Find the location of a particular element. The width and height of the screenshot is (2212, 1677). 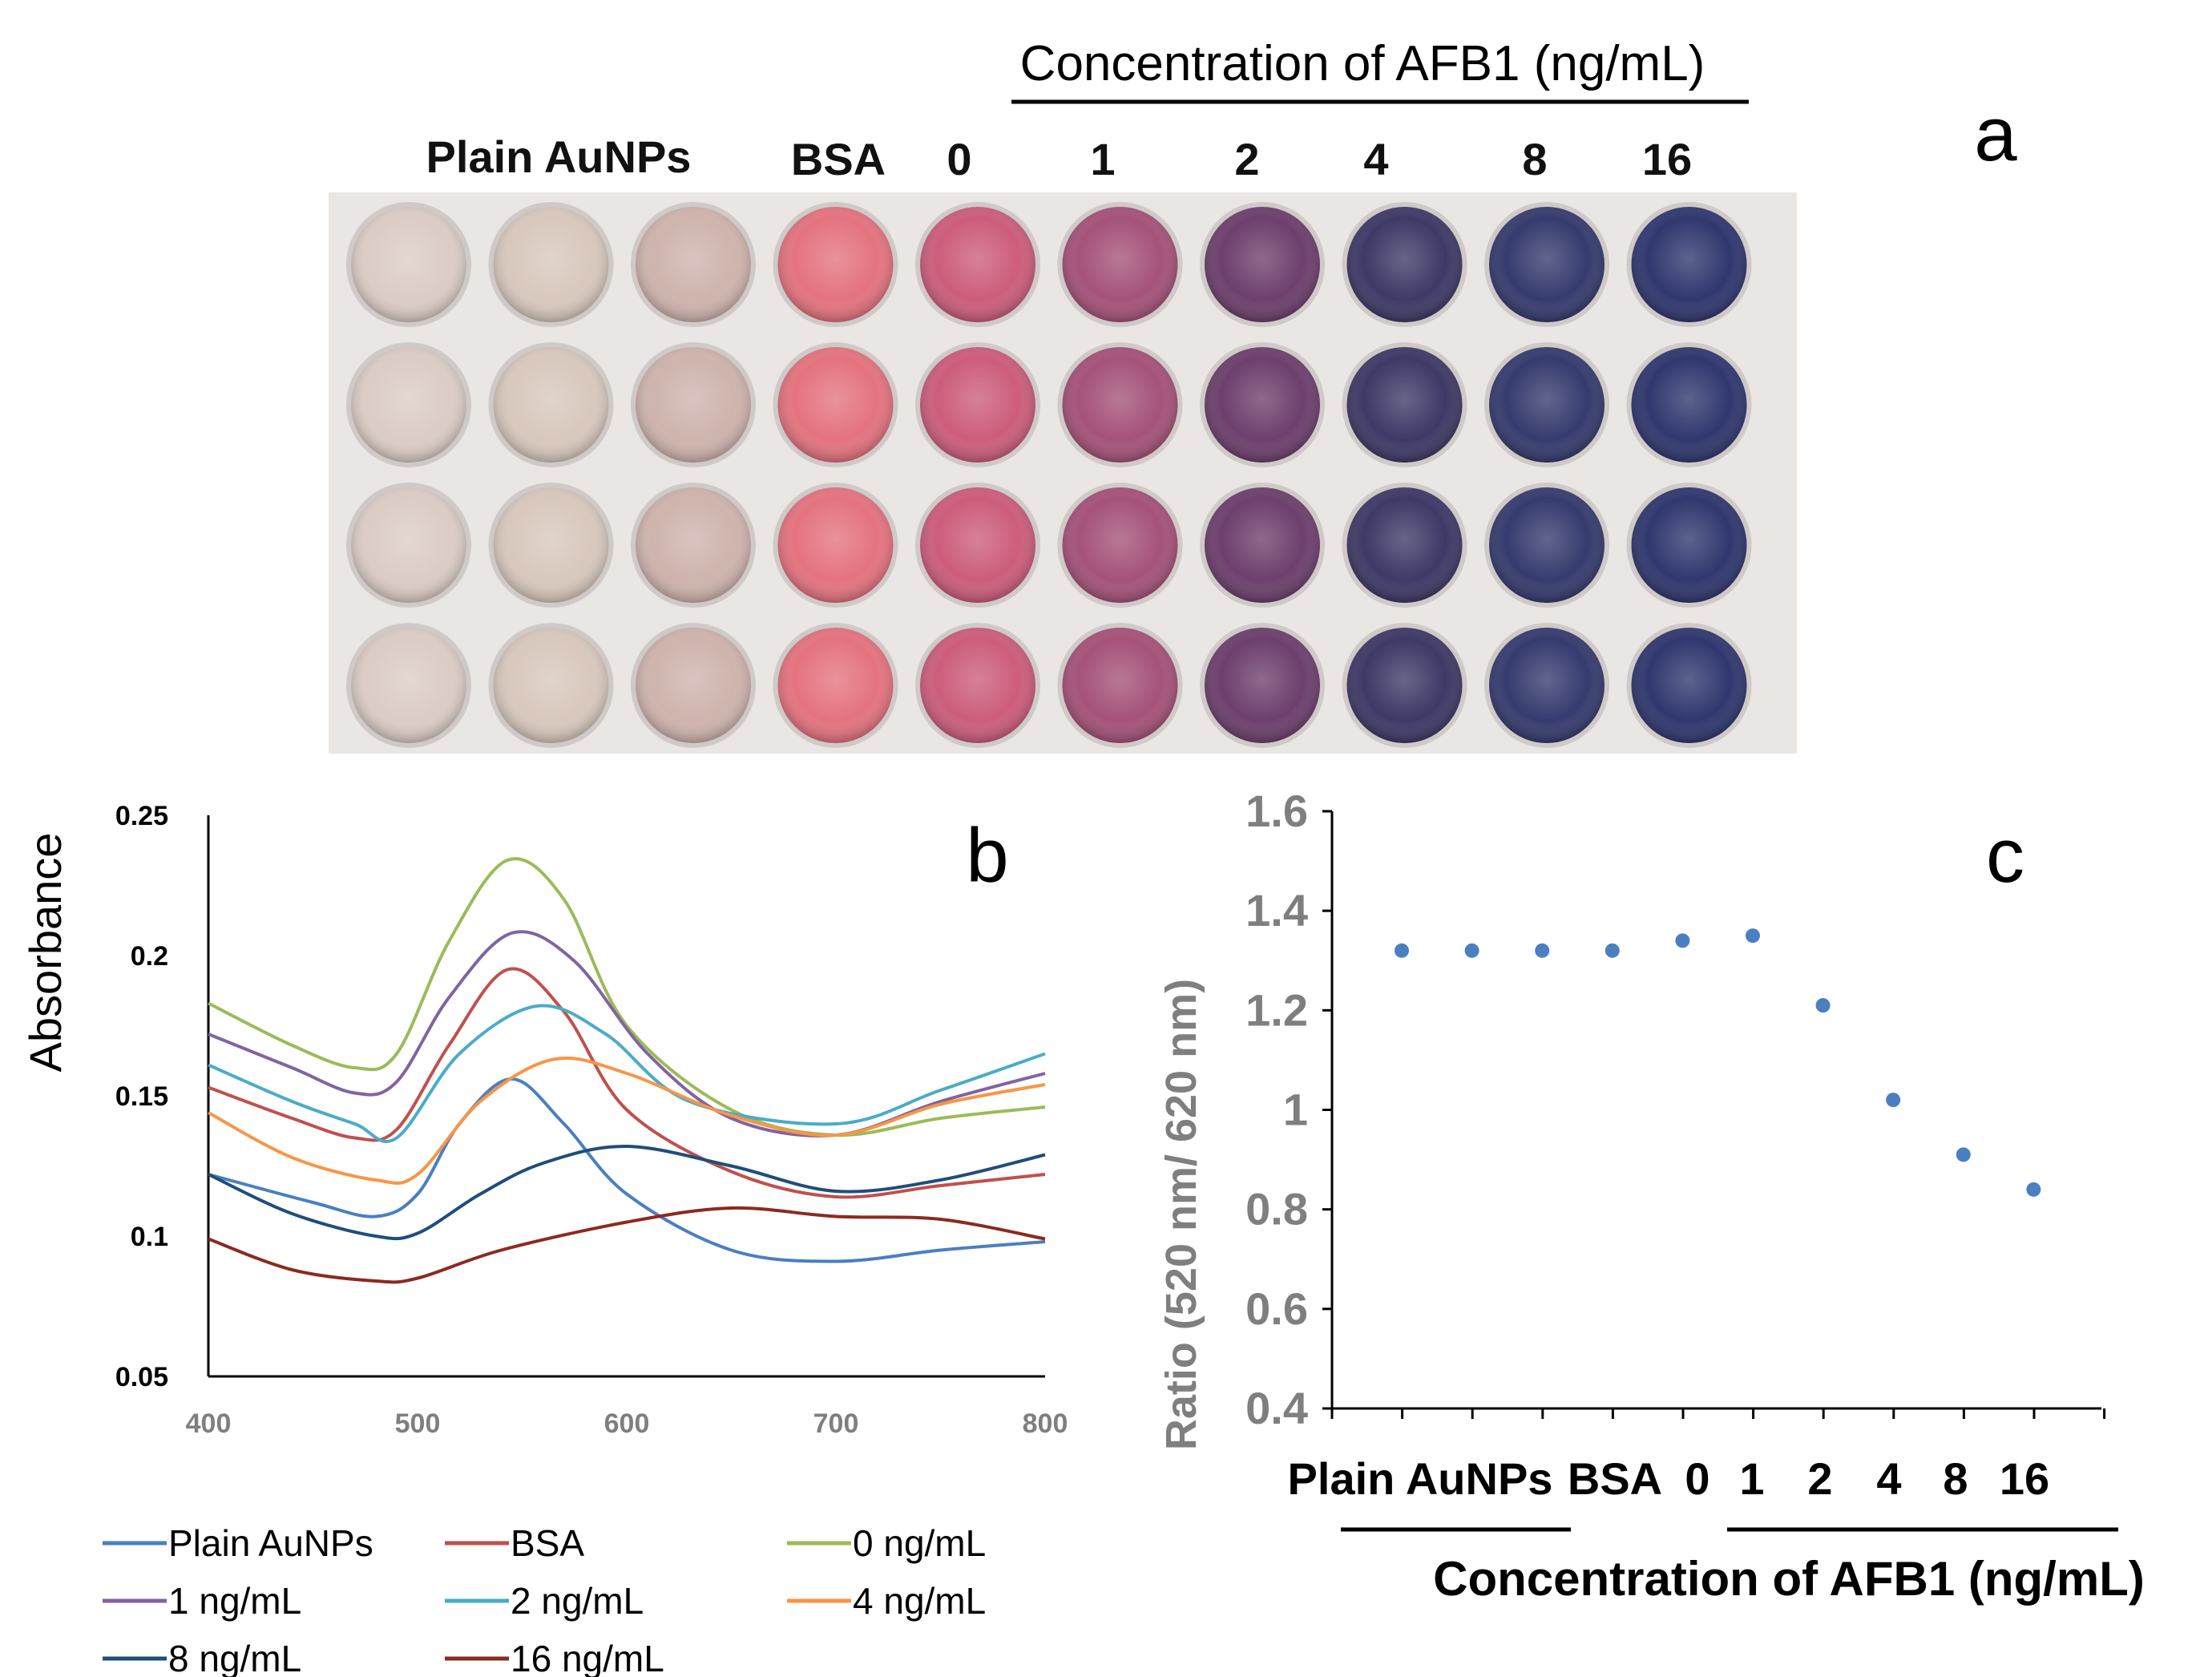

panel-b-y-tick-label: 0.1 is located at coordinates (149, 1237).